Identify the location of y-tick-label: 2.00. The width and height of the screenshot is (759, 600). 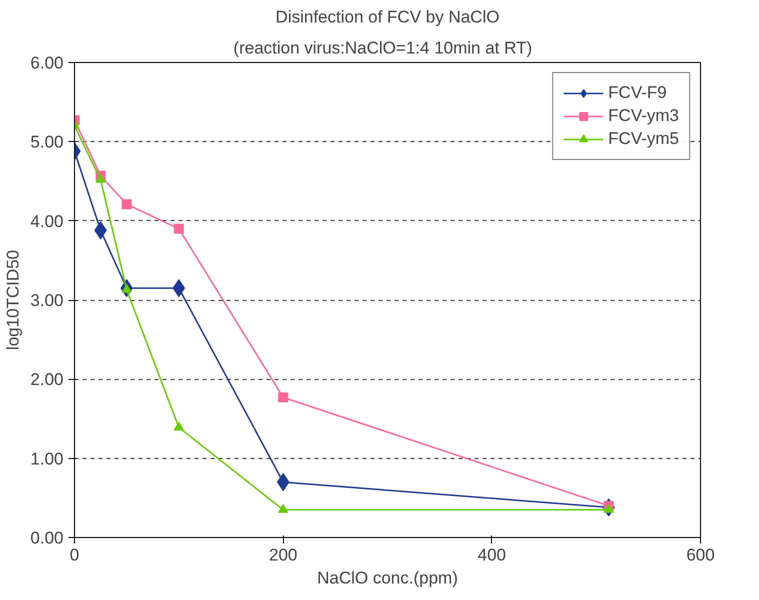
(47, 380).